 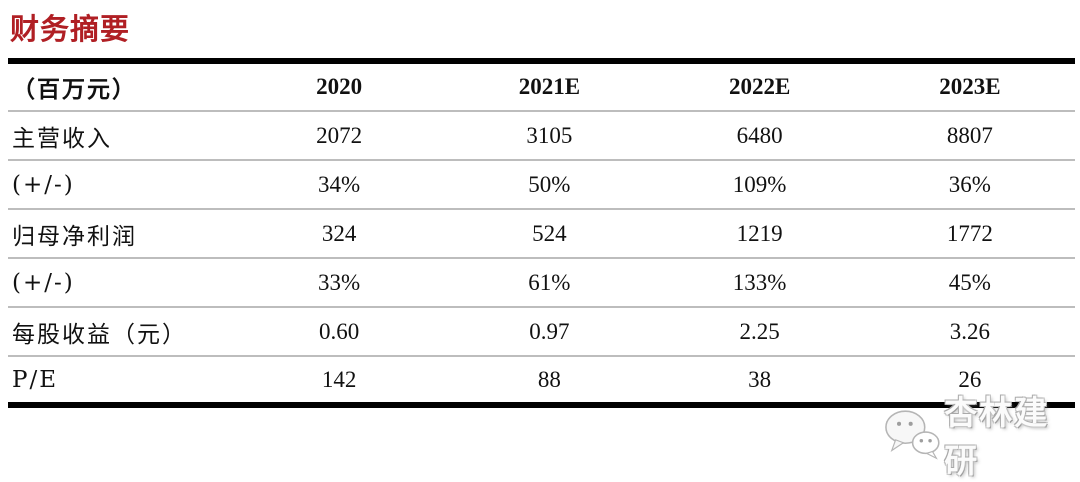 I want to click on row-label: P/E, so click(x=121, y=380).